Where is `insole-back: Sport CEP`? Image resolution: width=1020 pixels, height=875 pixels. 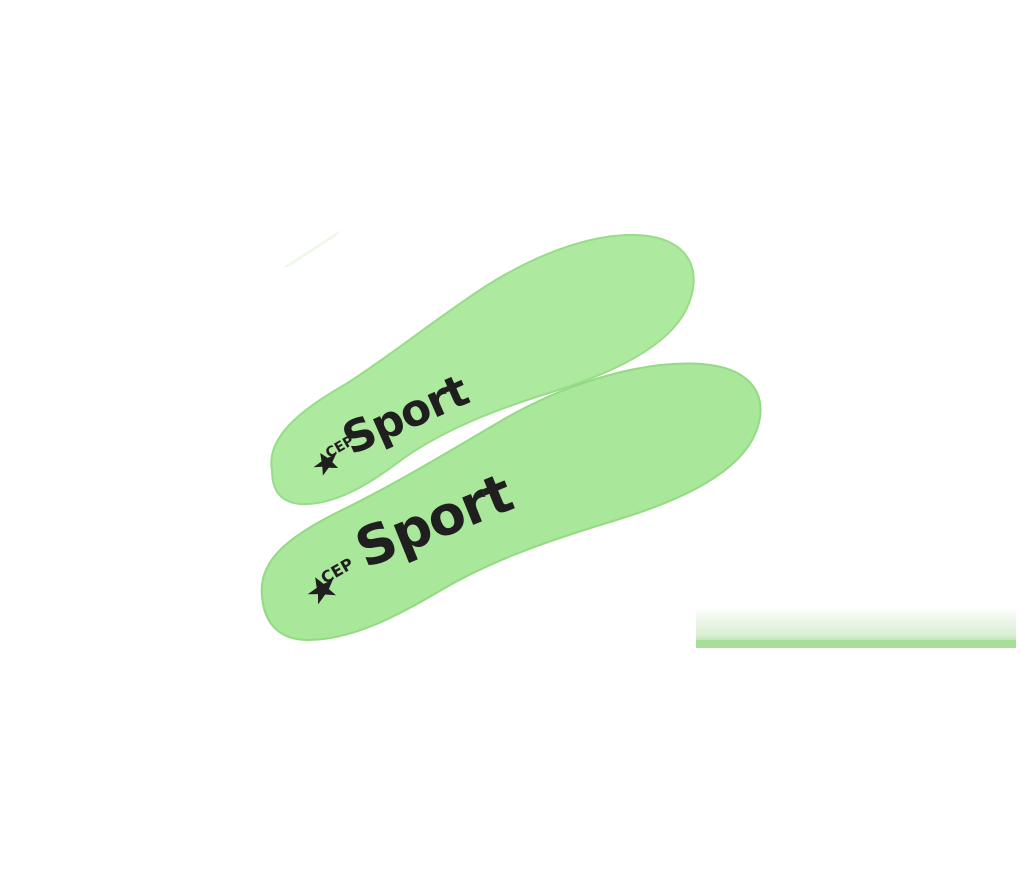
insole-back: Sport CEP is located at coordinates (482, 370).